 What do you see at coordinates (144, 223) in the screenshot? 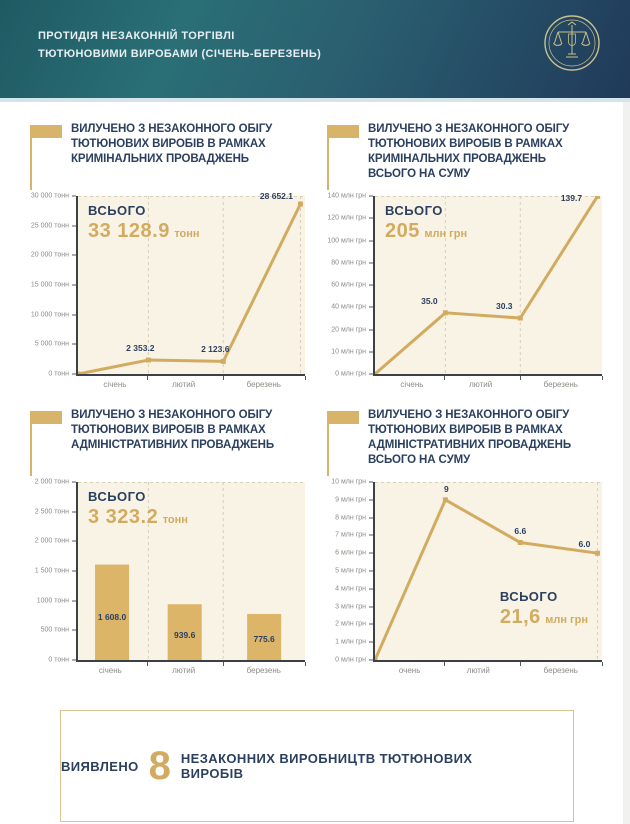
I see `chart-total: ВСЬОГО 33 128.9 тонн` at bounding box center [144, 223].